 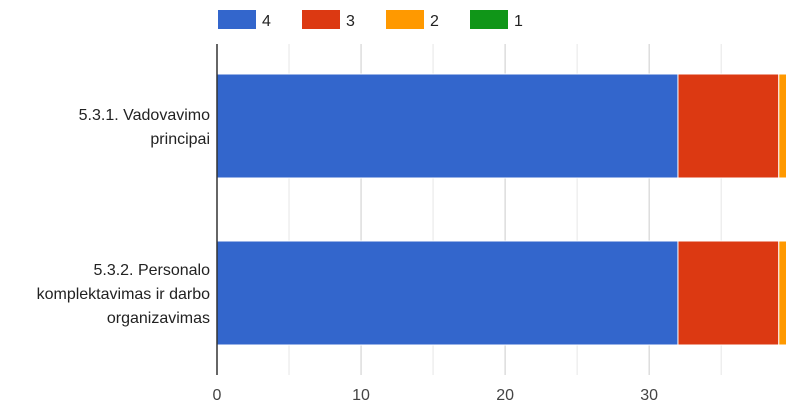 What do you see at coordinates (180, 139) in the screenshot?
I see `category-label-line: principai` at bounding box center [180, 139].